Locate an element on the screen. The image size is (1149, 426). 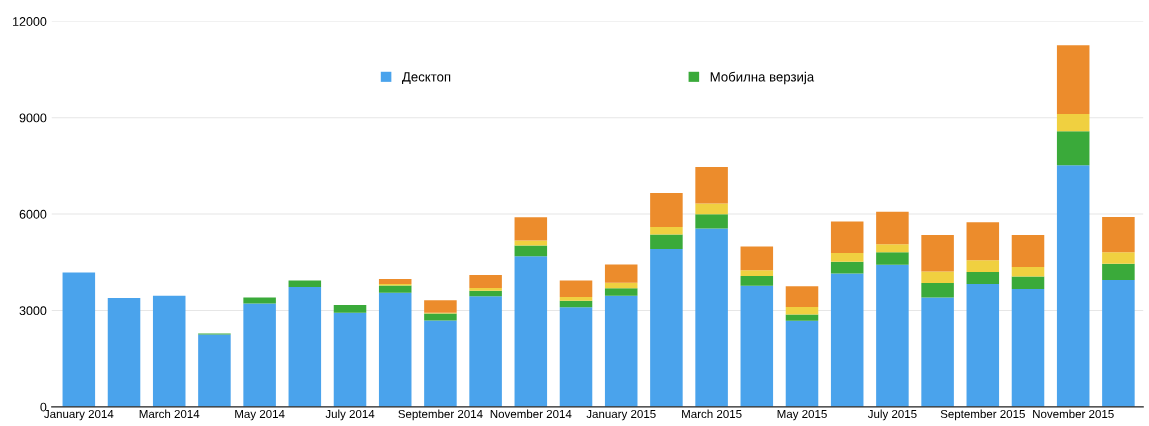
x-tick-label: March 2014 is located at coordinates (169, 414).